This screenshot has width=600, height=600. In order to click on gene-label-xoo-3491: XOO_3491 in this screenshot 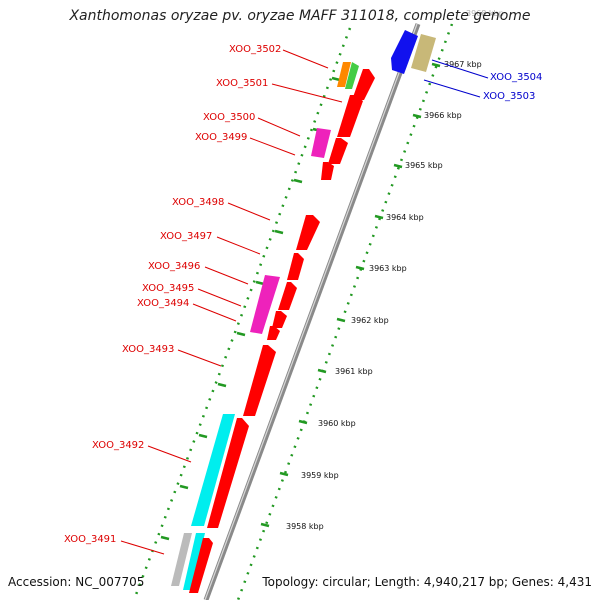, I will do `click(90, 539)`.